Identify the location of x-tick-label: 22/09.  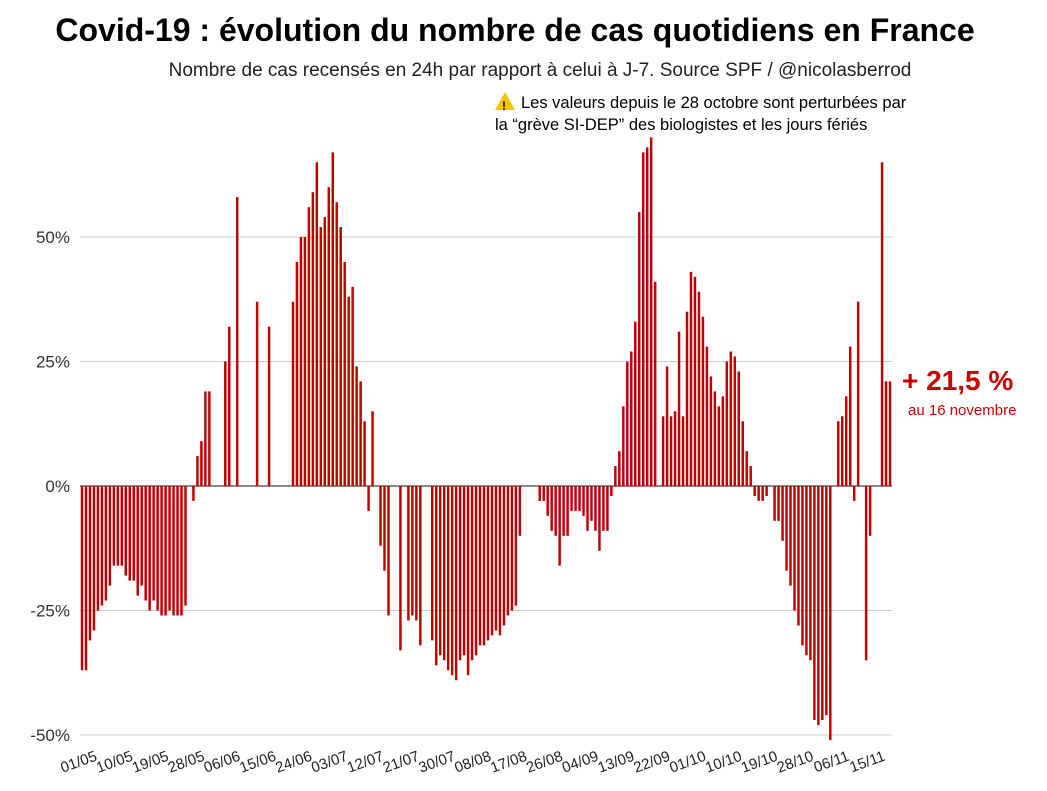
(651, 762).